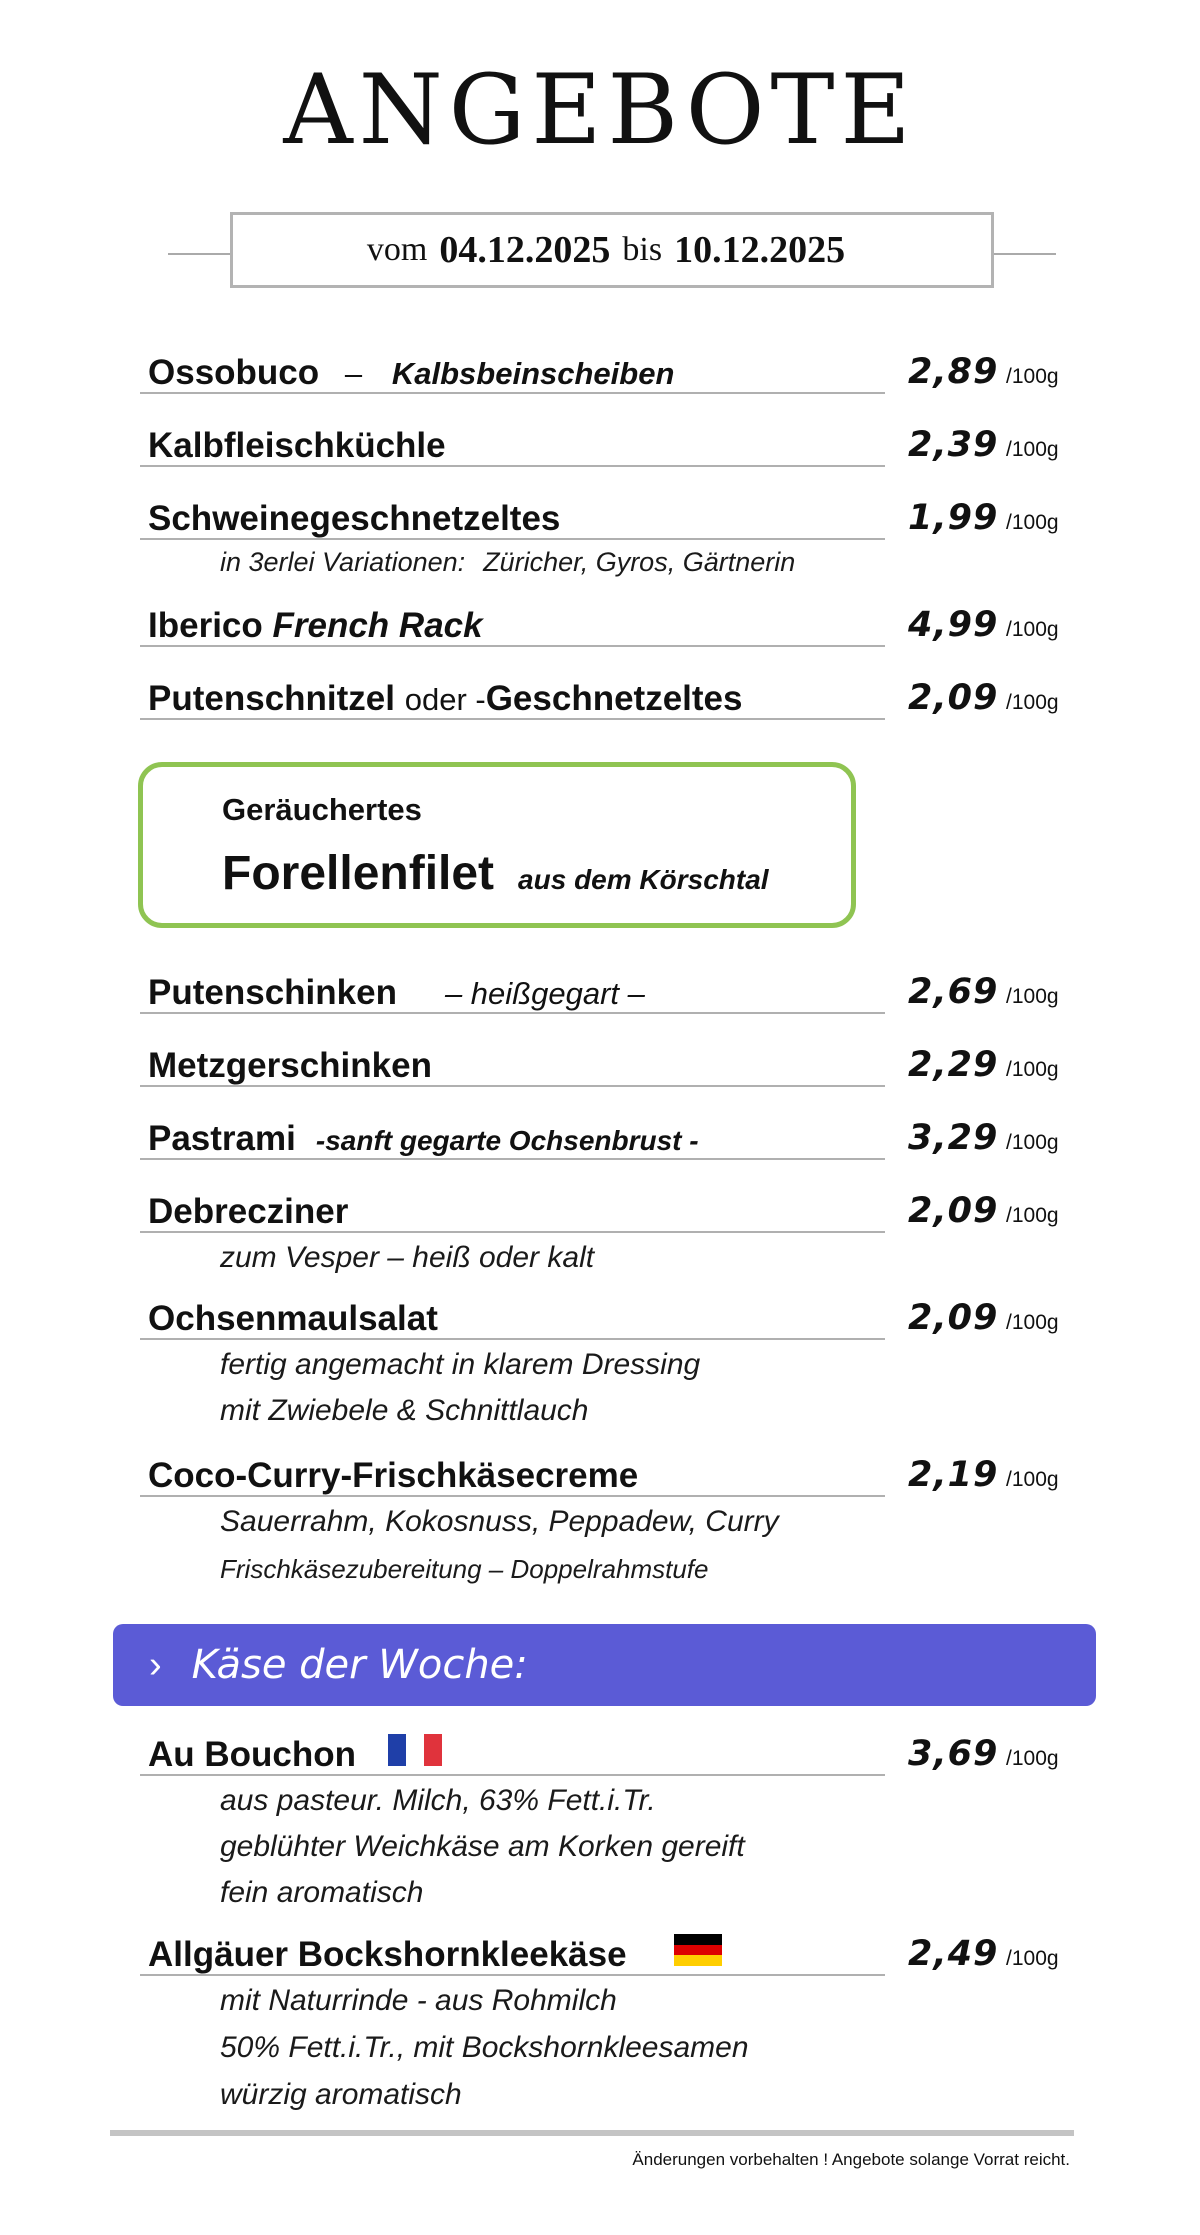  What do you see at coordinates (297, 445) in the screenshot?
I see `item-name-kalbfleischkuechle: Kalbfleischküchle` at bounding box center [297, 445].